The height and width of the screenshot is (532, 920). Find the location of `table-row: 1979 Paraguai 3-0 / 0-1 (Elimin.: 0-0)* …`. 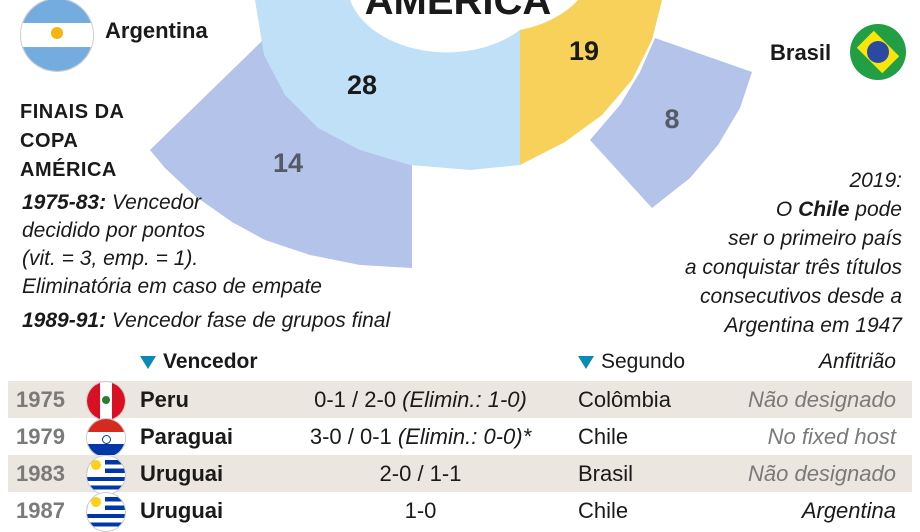

table-row: 1979 Paraguai 3-0 / 0-1 (Elimin.: 0-0)* … is located at coordinates (460, 438).